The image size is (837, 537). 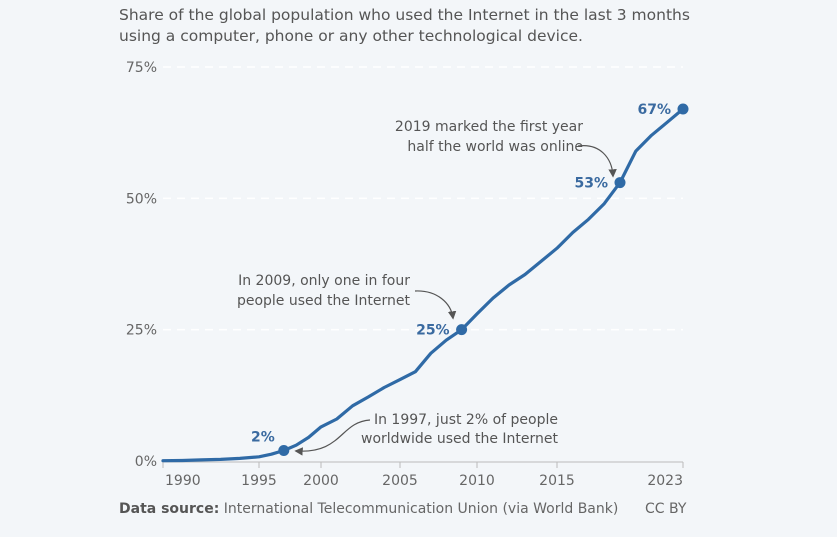 What do you see at coordinates (141, 199) in the screenshot?
I see `y-tick-label: 50%` at bounding box center [141, 199].